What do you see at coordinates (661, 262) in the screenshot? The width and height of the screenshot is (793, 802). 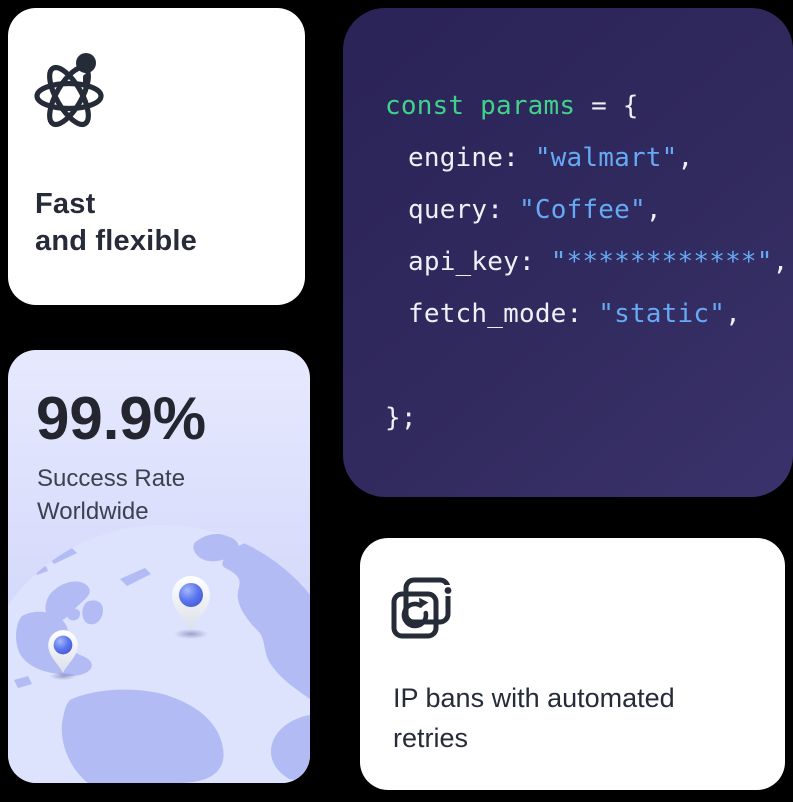 I see `code-token: "************"` at bounding box center [661, 262].